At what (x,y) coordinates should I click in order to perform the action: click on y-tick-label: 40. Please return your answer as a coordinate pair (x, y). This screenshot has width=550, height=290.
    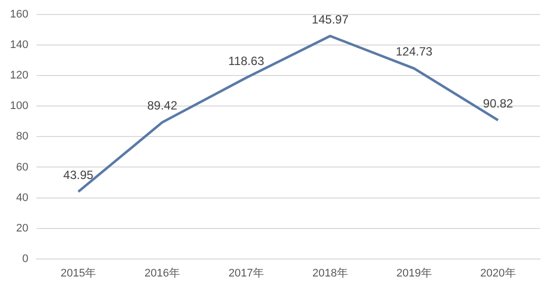
    Looking at the image, I should click on (22, 198).